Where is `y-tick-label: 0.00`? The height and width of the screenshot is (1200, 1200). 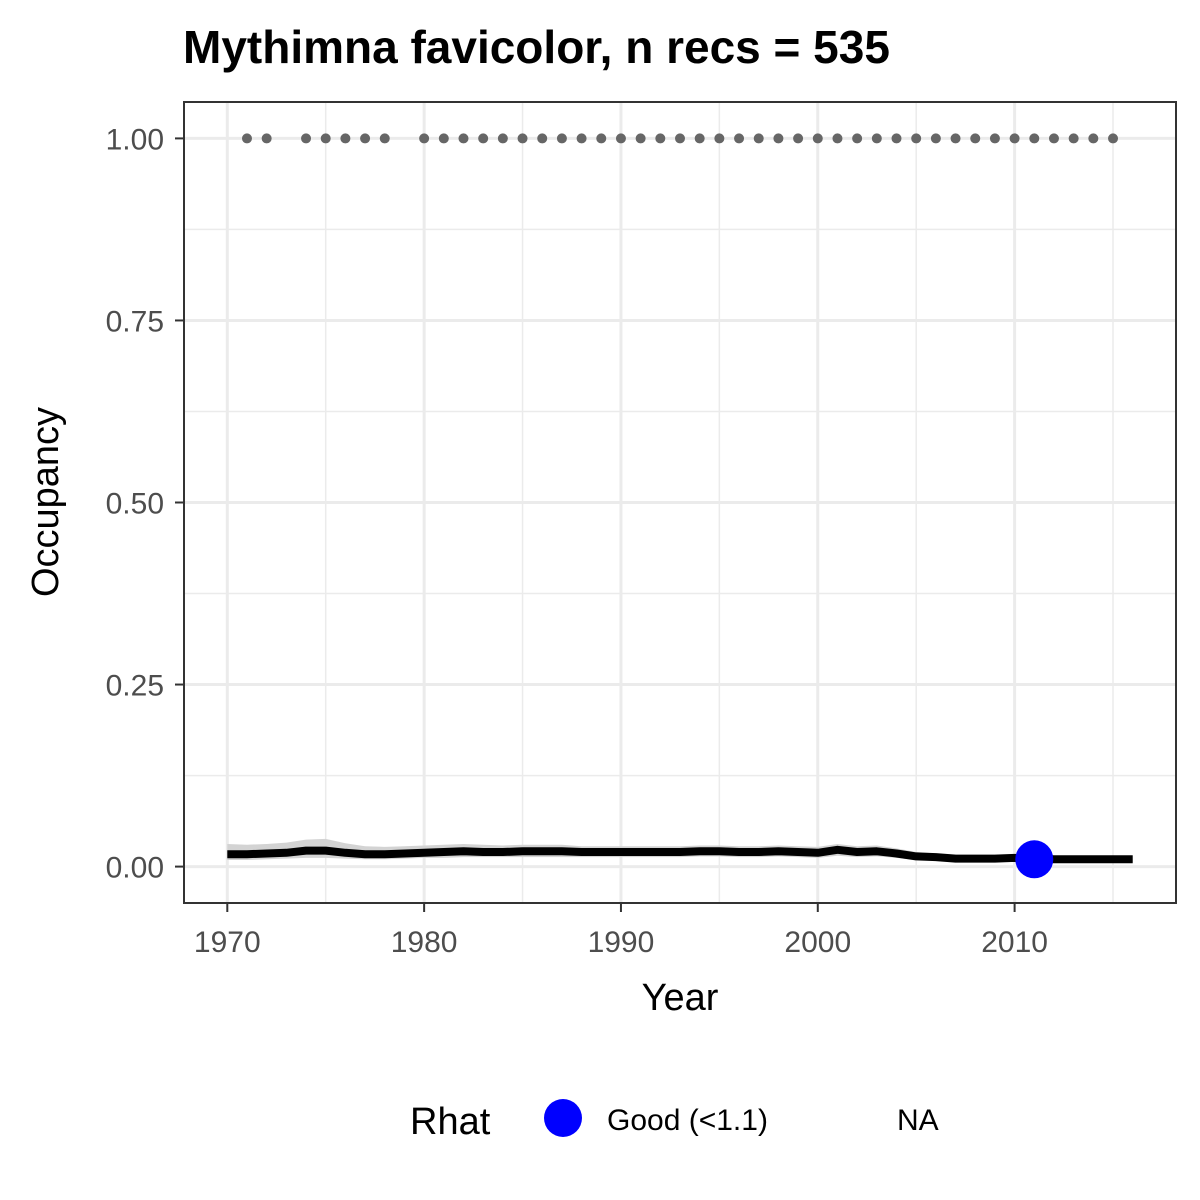
y-tick-label: 0.00 is located at coordinates (135, 868).